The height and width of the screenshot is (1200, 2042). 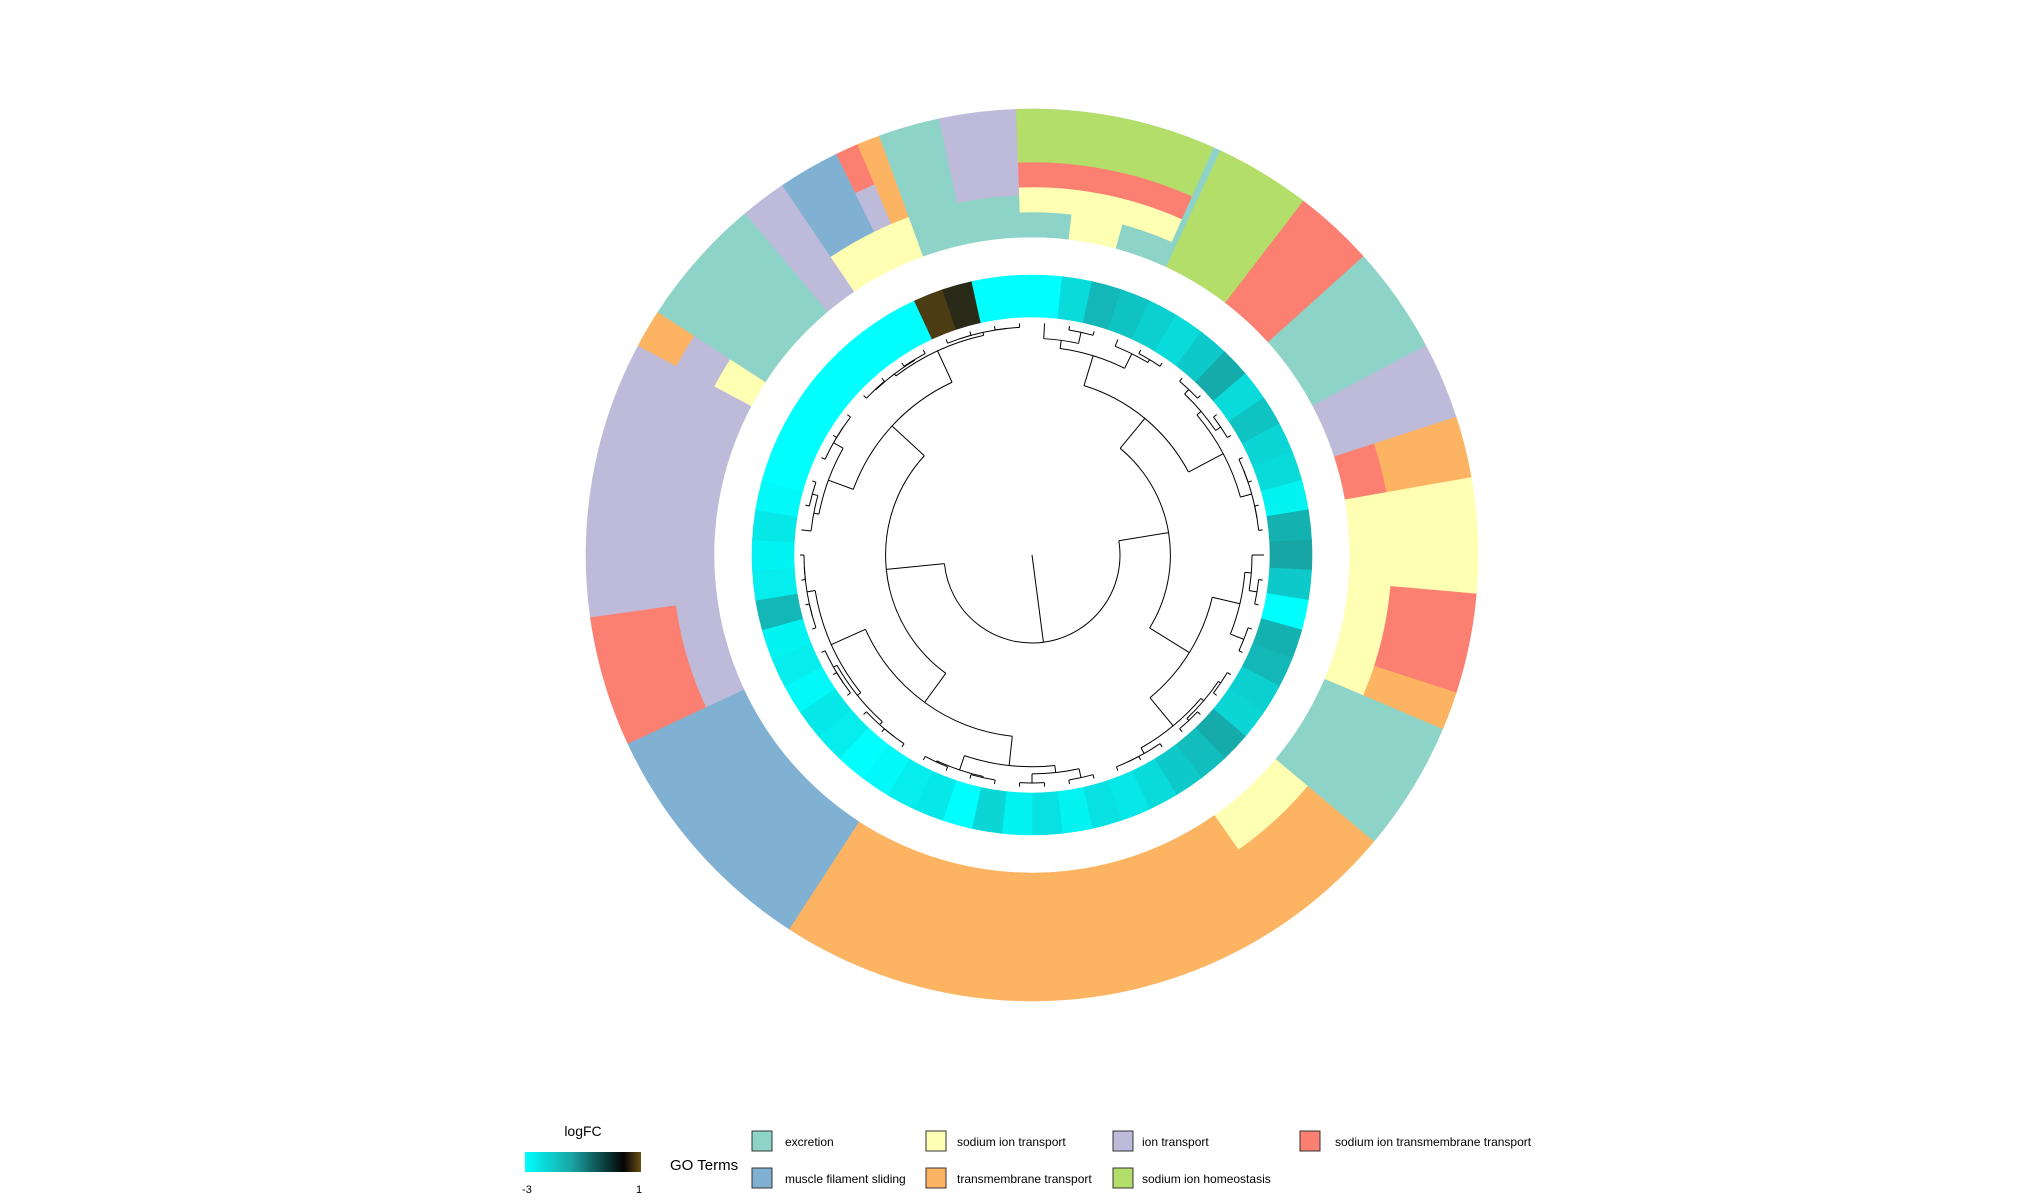 What do you see at coordinates (583, 1162) in the screenshot?
I see `logfc-colorbar` at bounding box center [583, 1162].